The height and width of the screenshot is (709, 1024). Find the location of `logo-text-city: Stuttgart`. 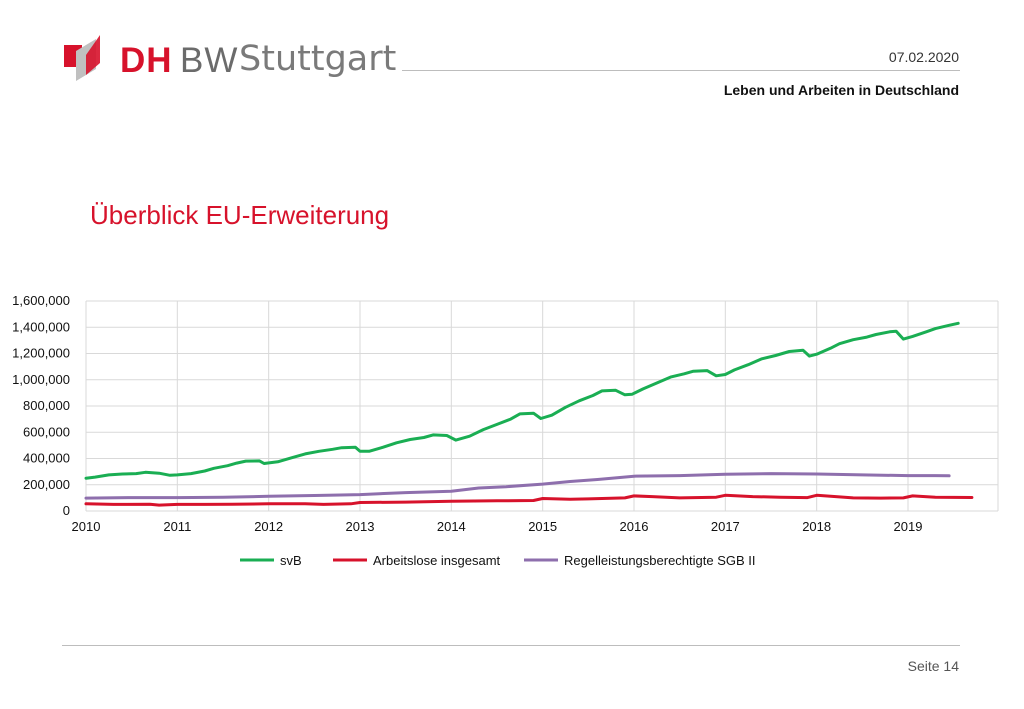

logo-text-city: Stuttgart is located at coordinates (318, 59).